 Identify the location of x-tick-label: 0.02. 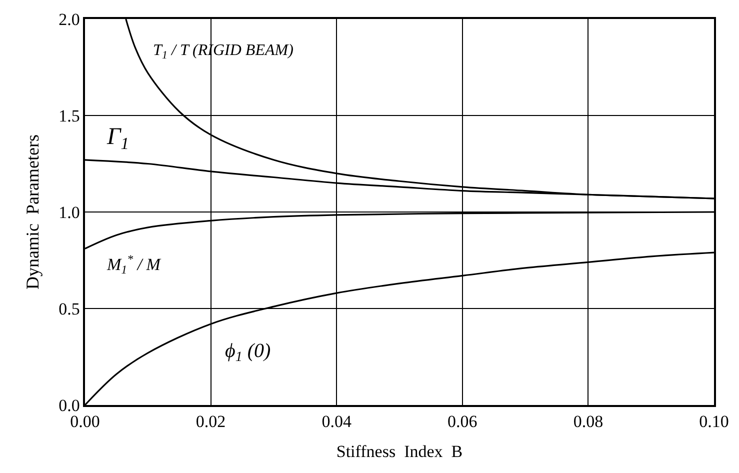
(211, 422).